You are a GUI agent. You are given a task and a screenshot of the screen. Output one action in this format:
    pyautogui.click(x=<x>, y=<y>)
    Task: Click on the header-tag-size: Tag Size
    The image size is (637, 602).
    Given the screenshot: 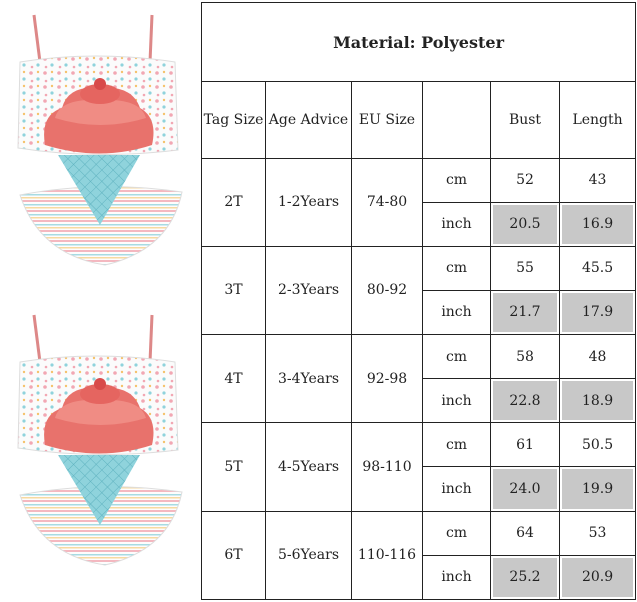 What is the action you would take?
    pyautogui.click(x=233, y=120)
    